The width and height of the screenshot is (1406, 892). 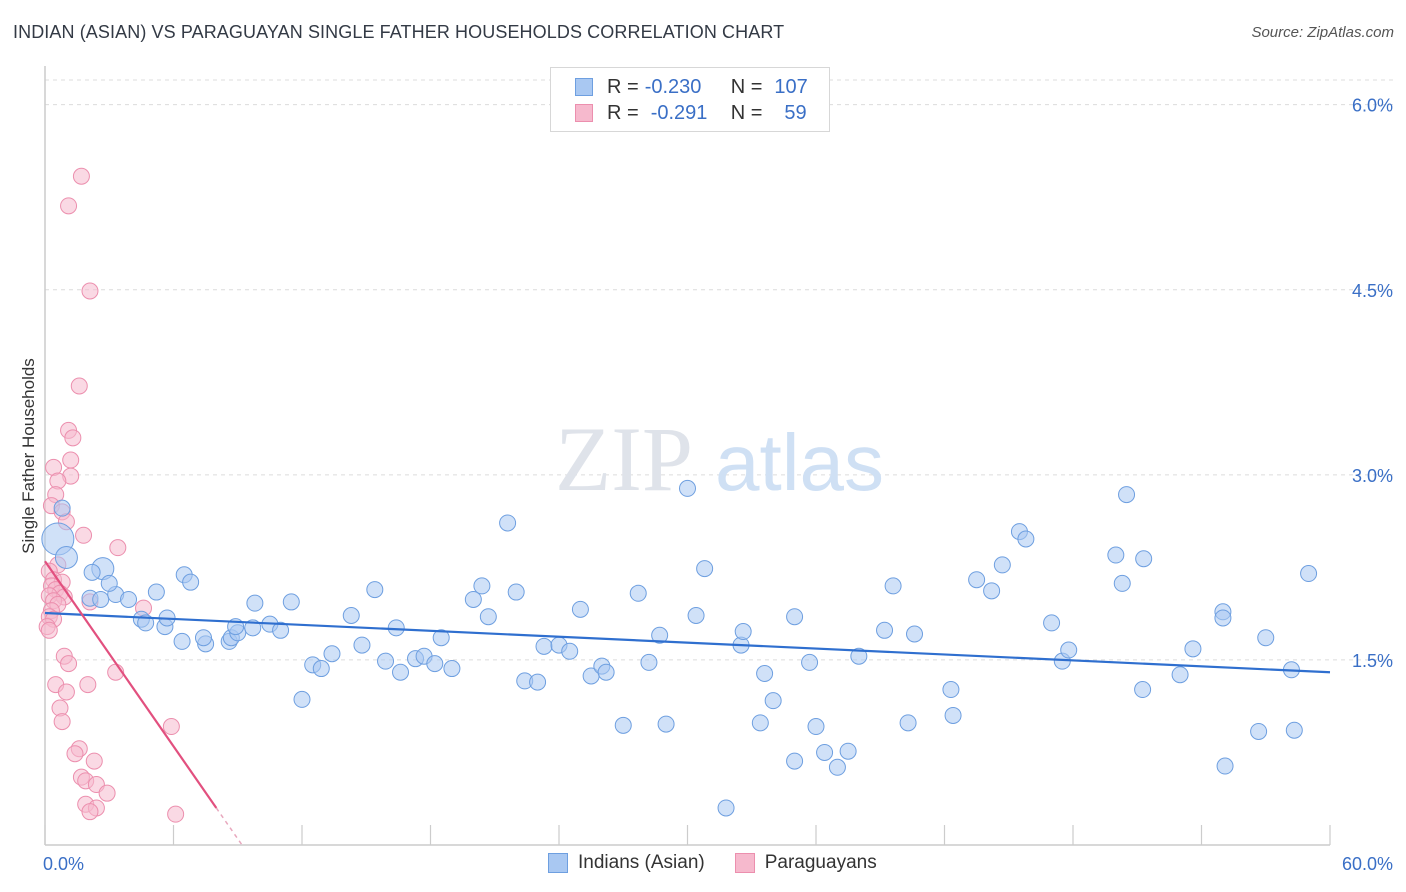 What do you see at coordinates (691, 113) in the screenshot?
I see `legend-row-paraguayans: R = -0.291 N = 59` at bounding box center [691, 113].